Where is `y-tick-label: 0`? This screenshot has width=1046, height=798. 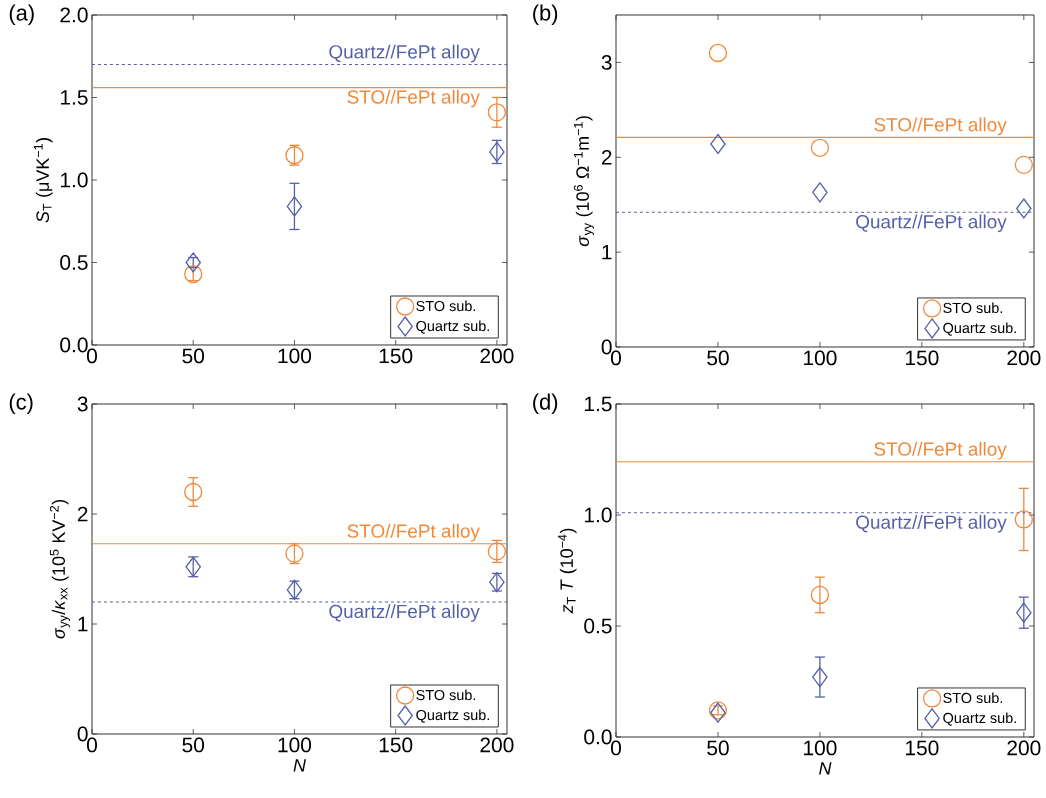
y-tick-label: 0 is located at coordinates (82, 734).